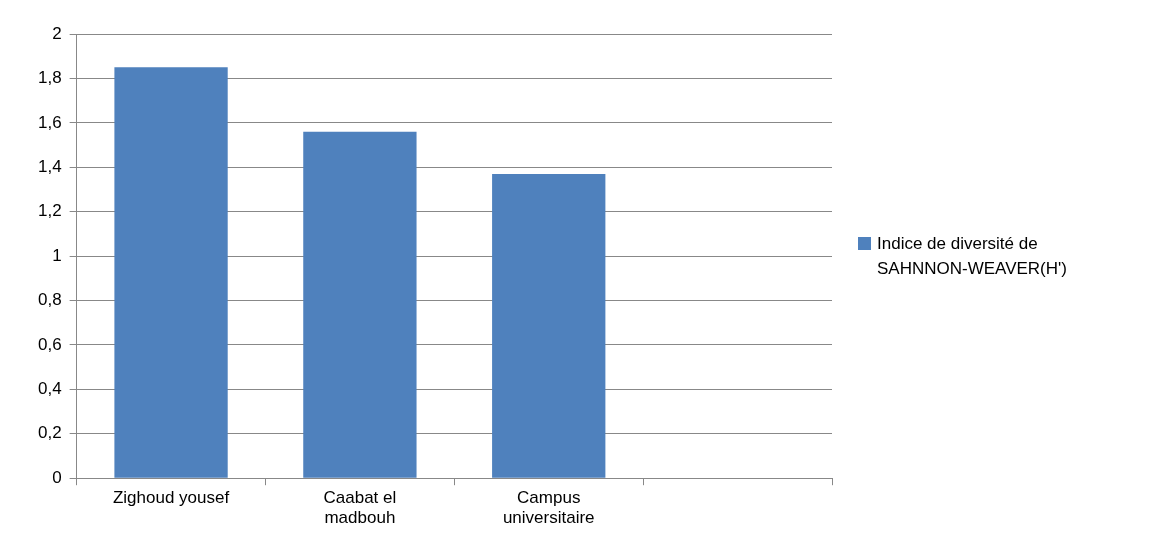  I want to click on y-tick-label: 1,2, so click(49, 211).